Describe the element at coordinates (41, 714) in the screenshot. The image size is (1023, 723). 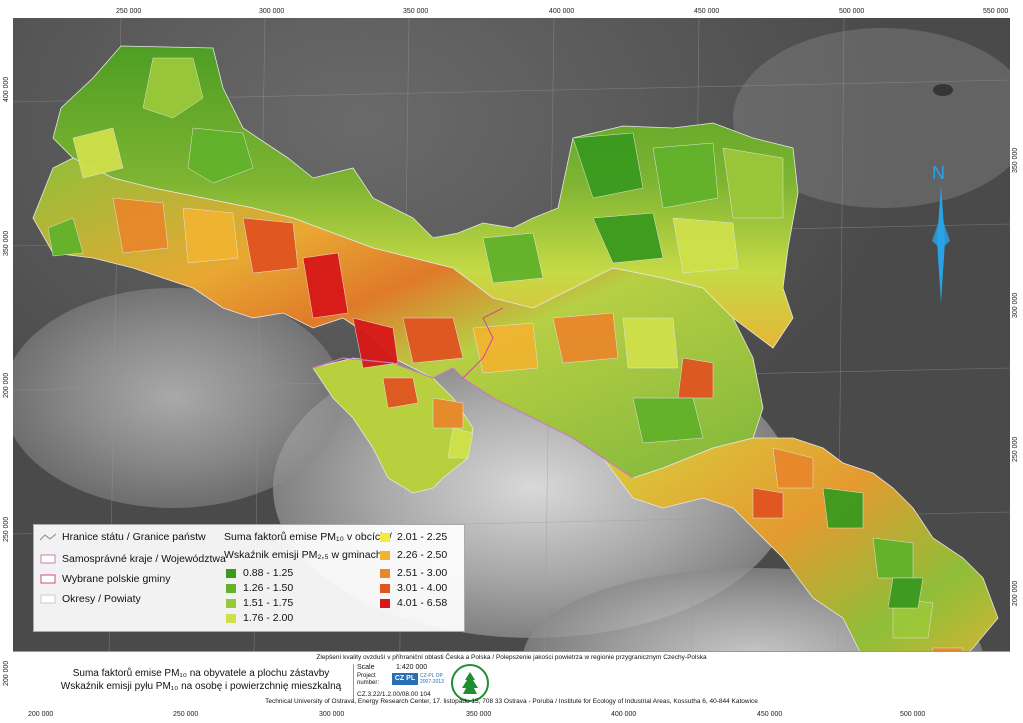
I see `coord-bottom-1: 200 000` at that location.